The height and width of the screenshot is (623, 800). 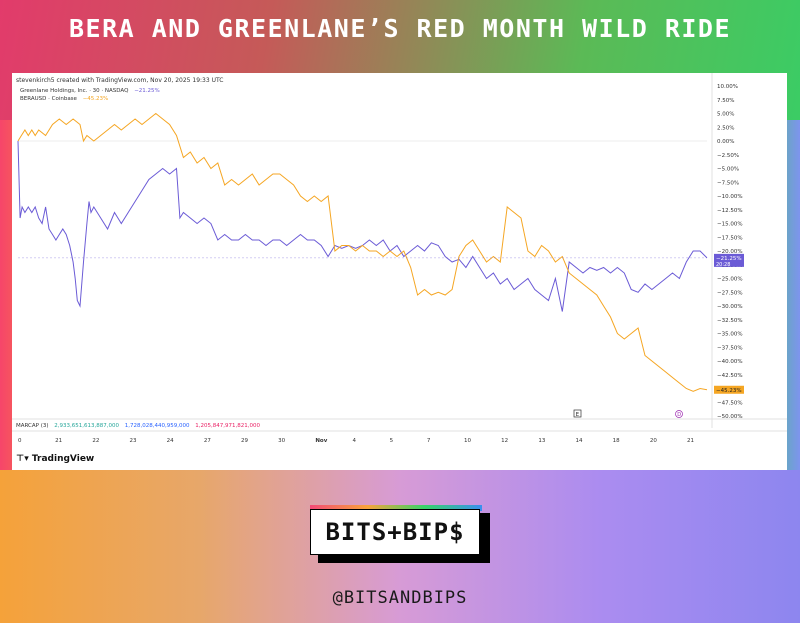 I want to click on legend-name: BERAUSD · Coinbase, so click(x=48, y=99).